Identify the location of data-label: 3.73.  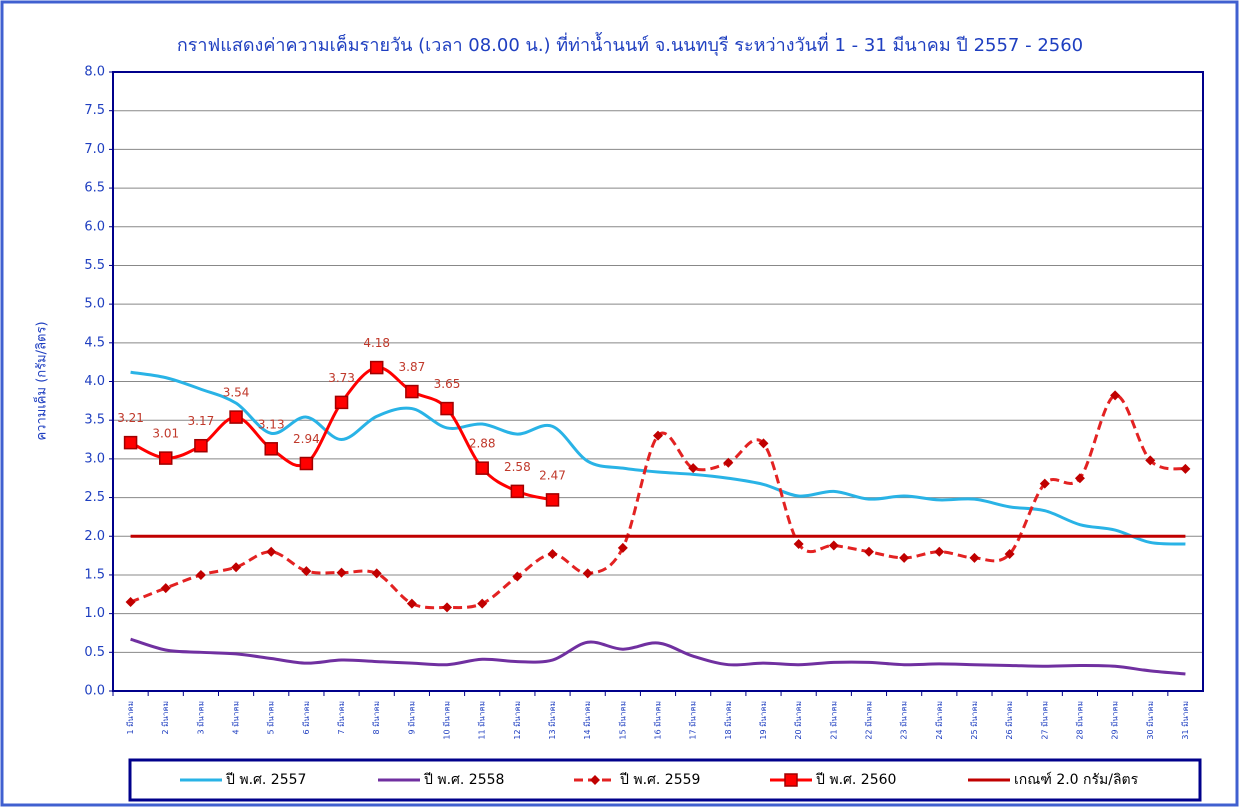
(341, 378).